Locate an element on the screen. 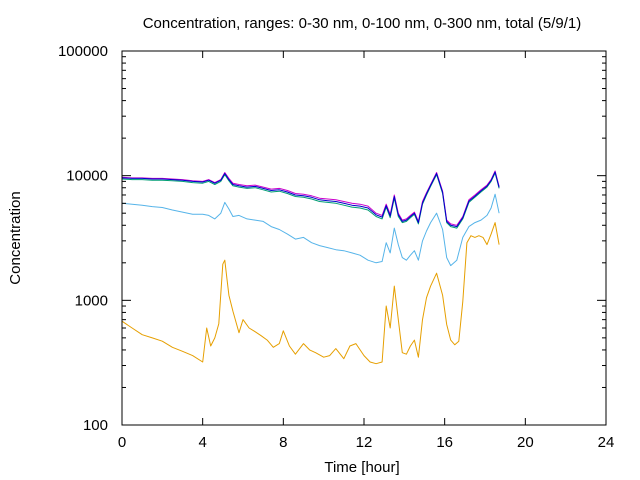 This screenshot has height=480, width=640. y-axis-title: Concentration is located at coordinates (15, 237).